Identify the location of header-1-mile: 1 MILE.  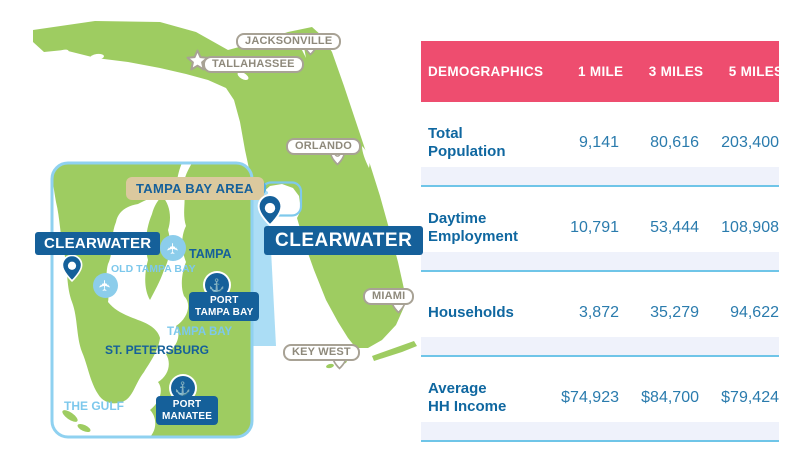
(601, 71).